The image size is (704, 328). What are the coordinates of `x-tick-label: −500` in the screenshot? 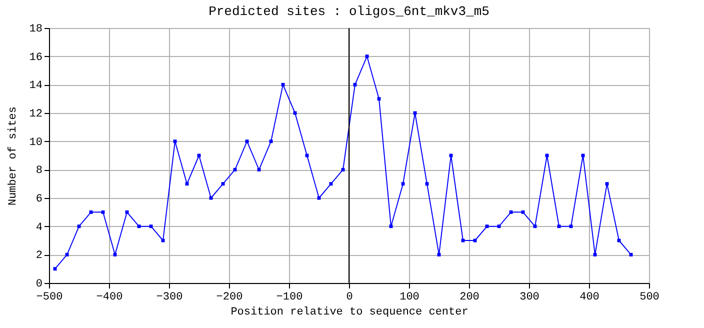 It's located at (49, 298).